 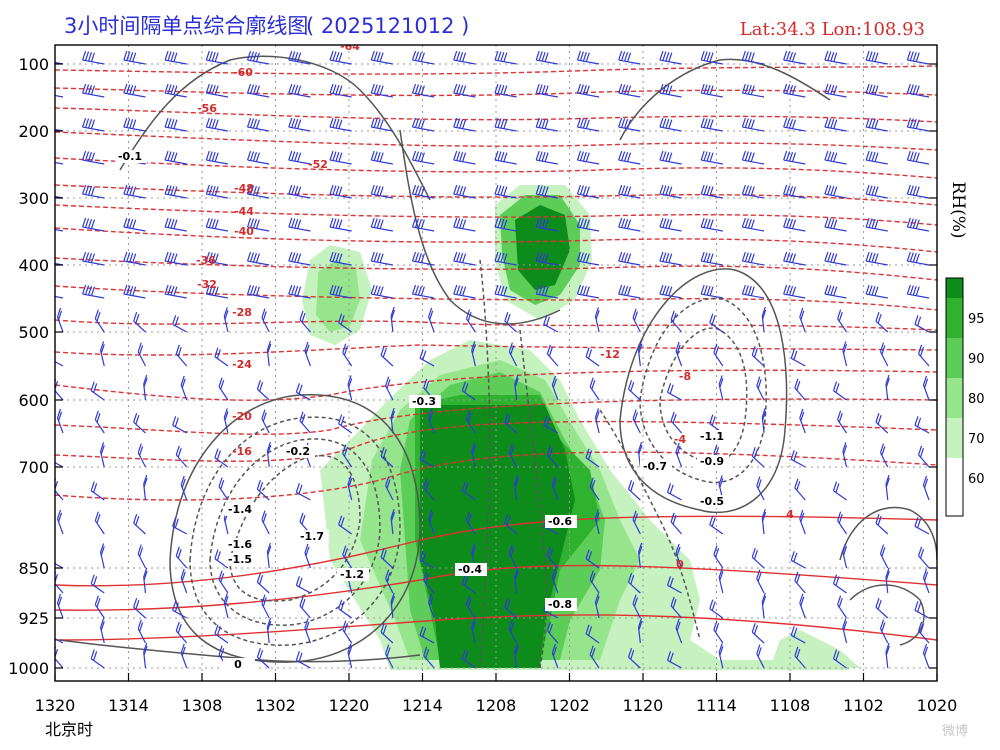 I want to click on vertical-velocity-label-bg, so click(x=713, y=501).